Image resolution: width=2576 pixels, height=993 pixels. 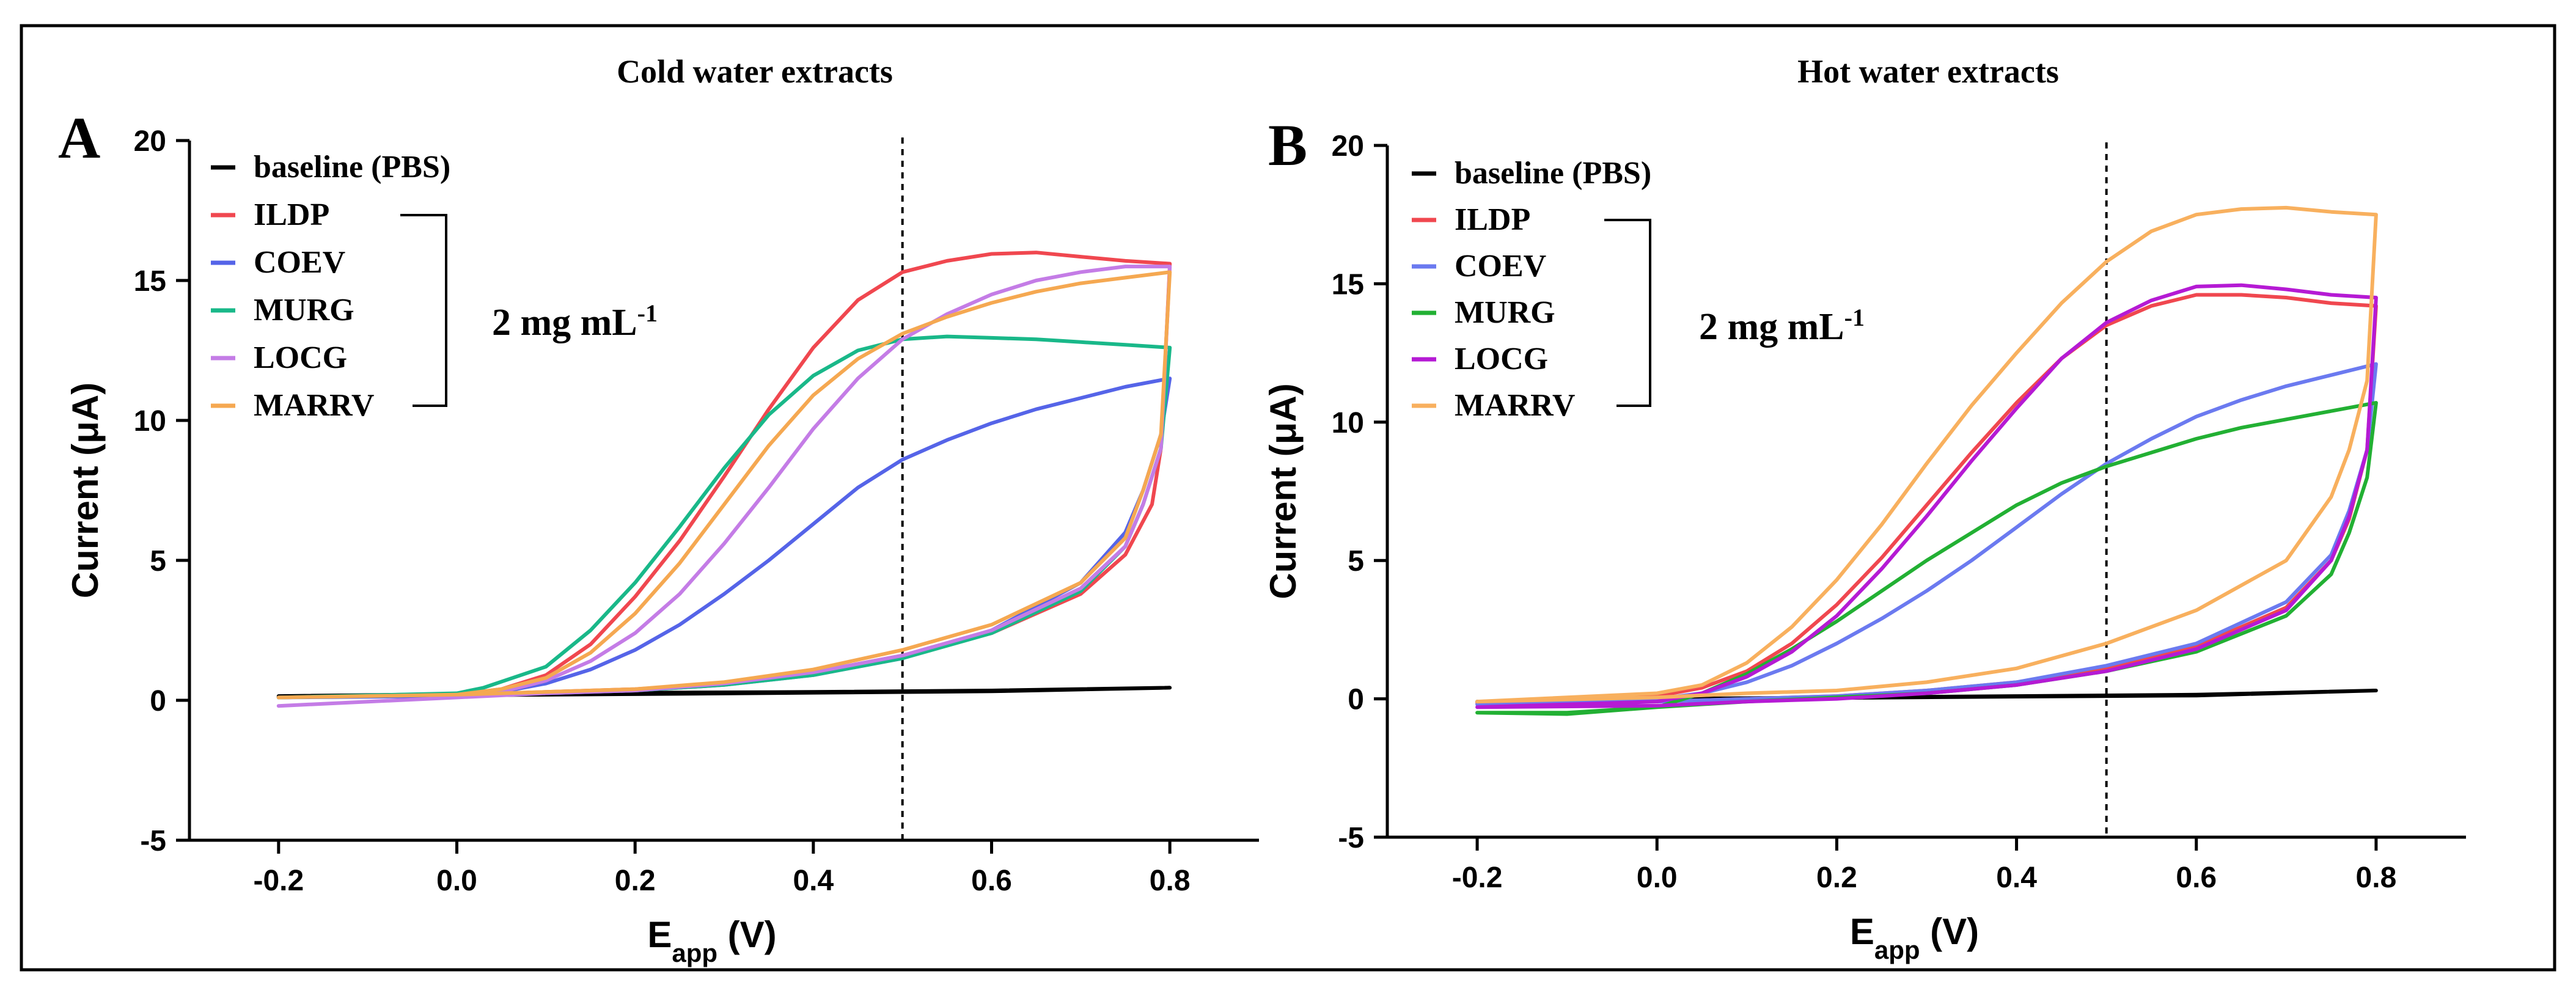 I want to click on series-ildp, so click(x=1926, y=499).